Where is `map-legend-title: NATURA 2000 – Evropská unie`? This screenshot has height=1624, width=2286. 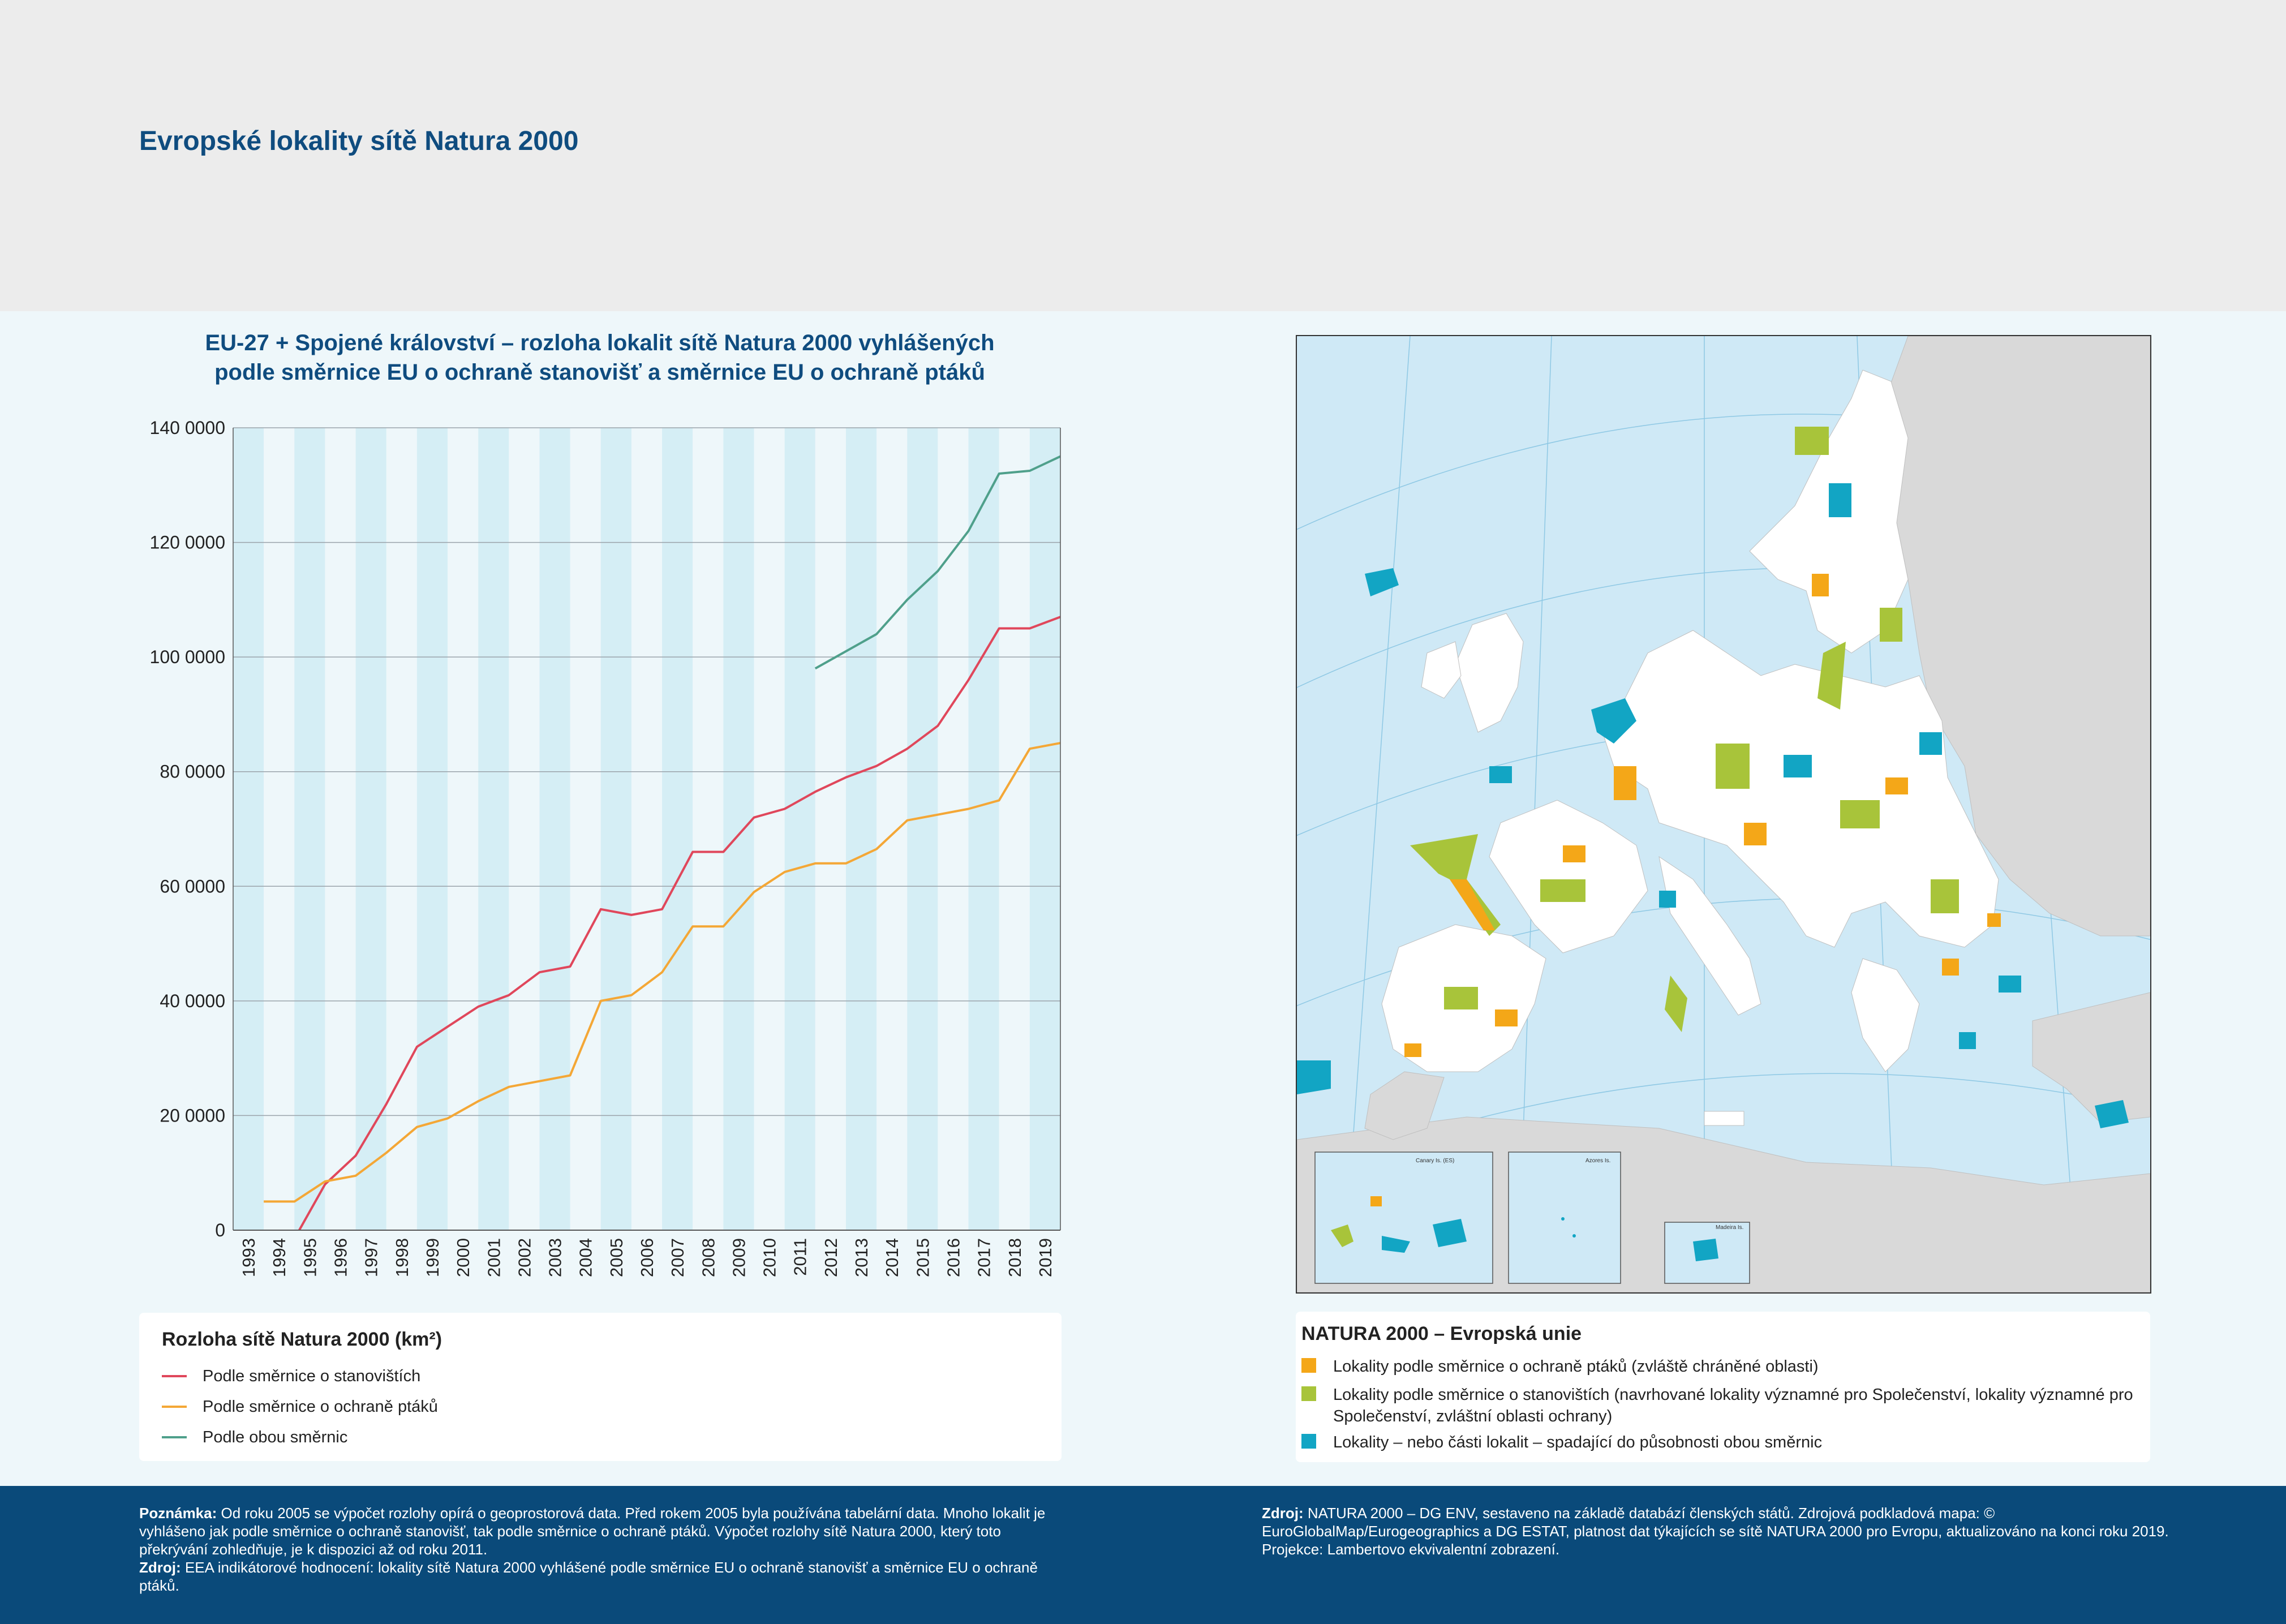
map-legend-title: NATURA 2000 – Evropská unie is located at coordinates (1441, 1333).